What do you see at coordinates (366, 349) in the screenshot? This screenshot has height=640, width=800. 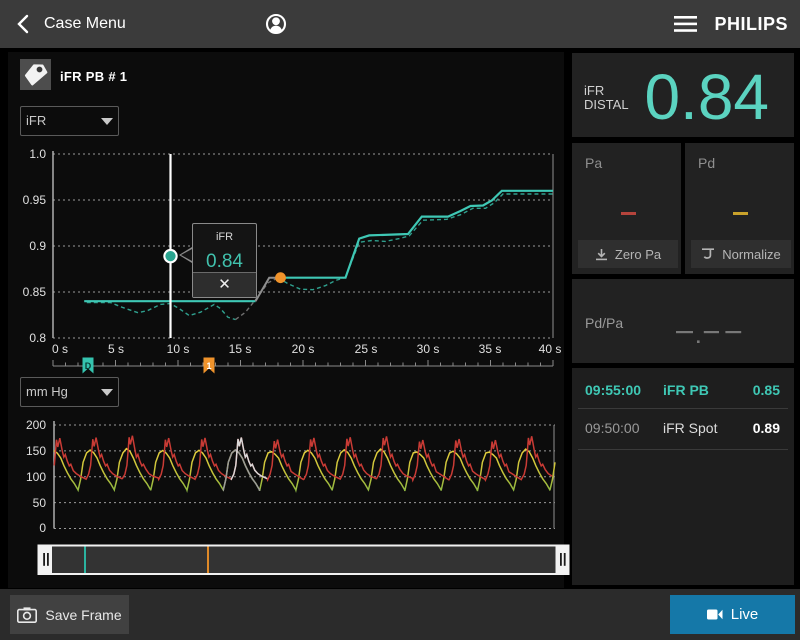 I see `svg-text: 25 s` at bounding box center [366, 349].